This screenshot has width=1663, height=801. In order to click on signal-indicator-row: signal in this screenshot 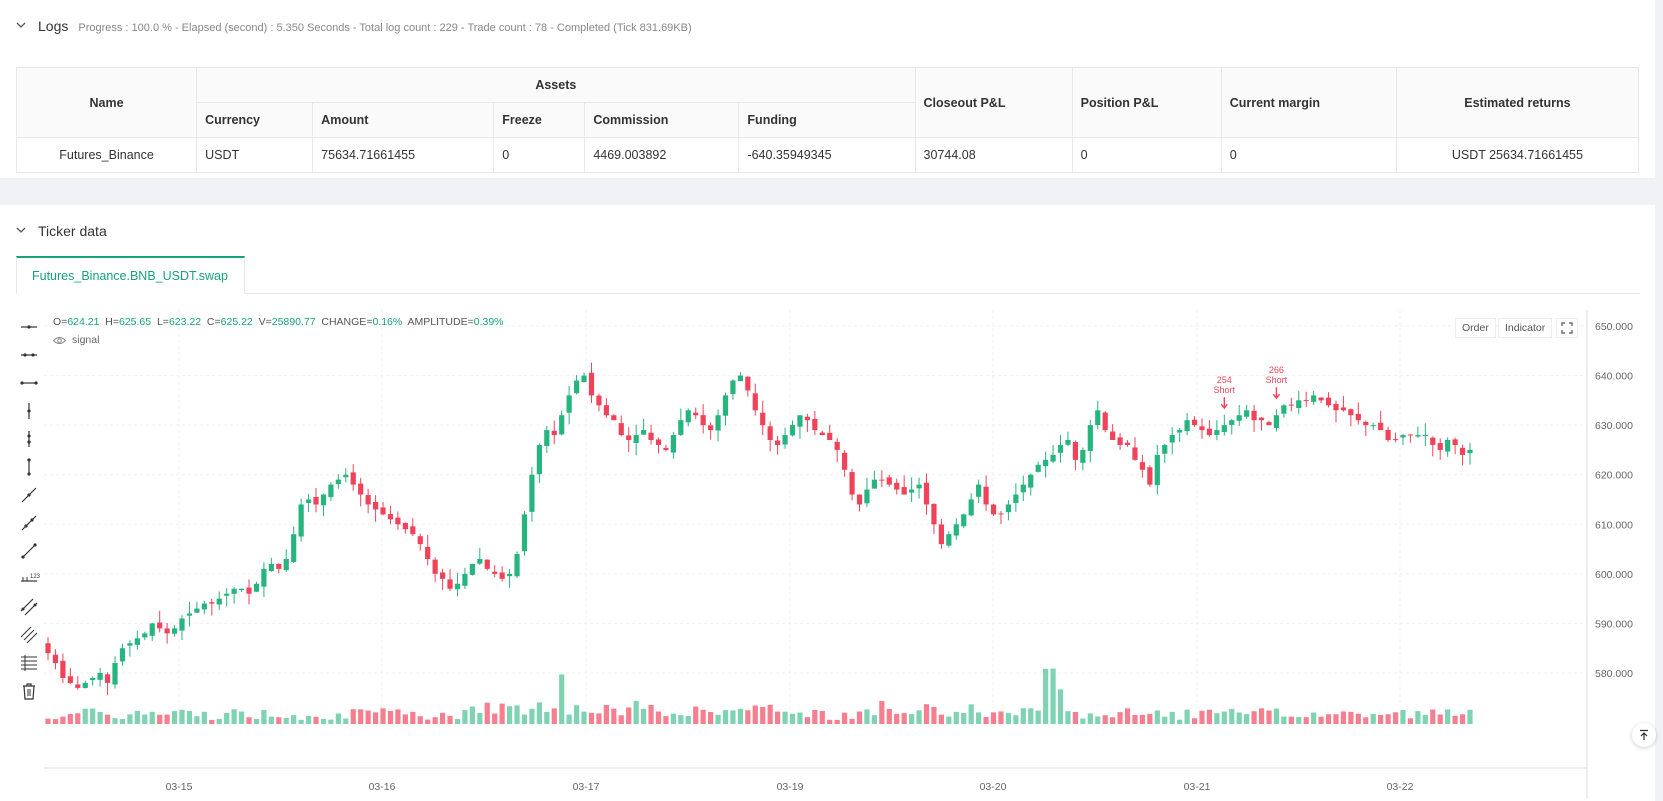, I will do `click(76, 340)`.